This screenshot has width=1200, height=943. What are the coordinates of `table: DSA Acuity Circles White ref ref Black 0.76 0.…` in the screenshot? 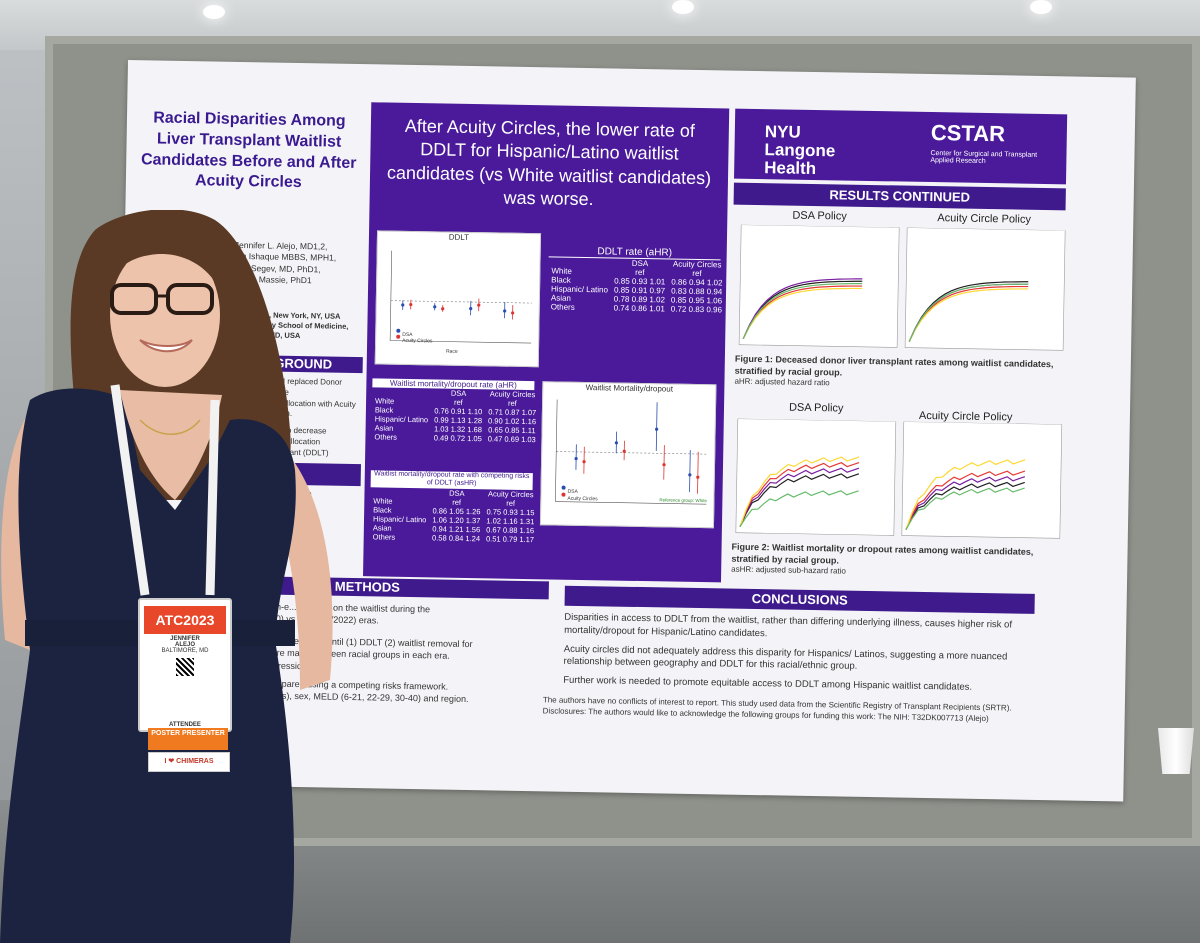 It's located at (455, 415).